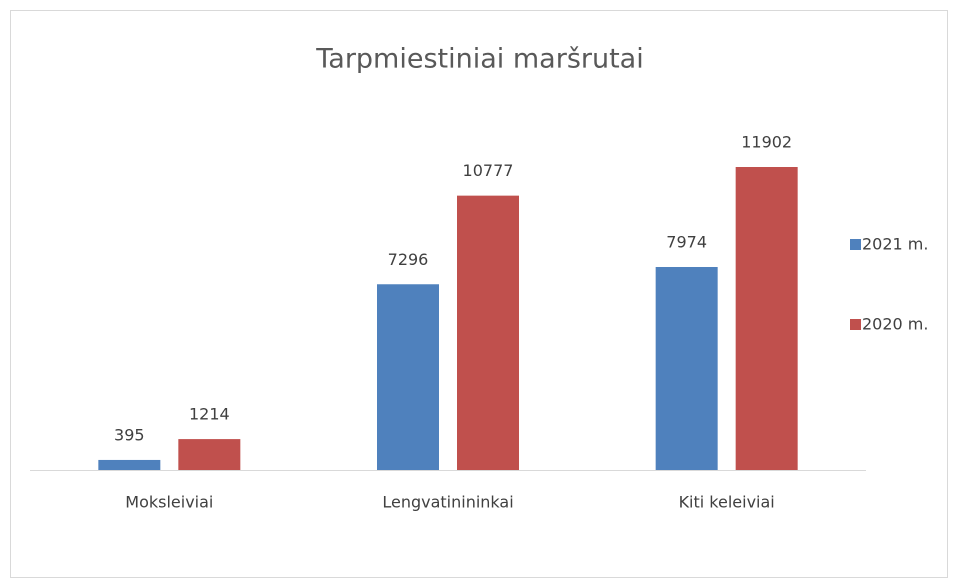 This screenshot has width=958, height=588. I want to click on data-label: 395, so click(129, 434).